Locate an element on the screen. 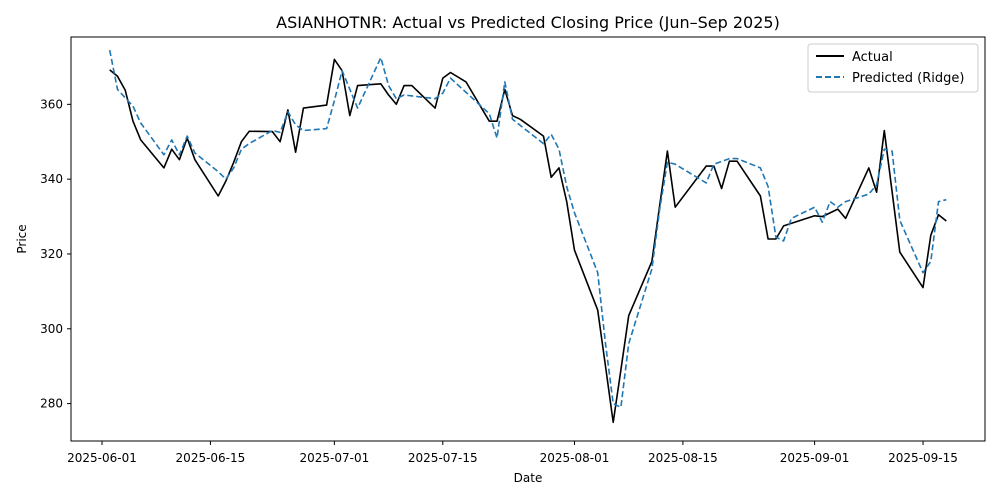 The height and width of the screenshot is (500, 1000). y-tick-label: 320 is located at coordinates (51, 254).